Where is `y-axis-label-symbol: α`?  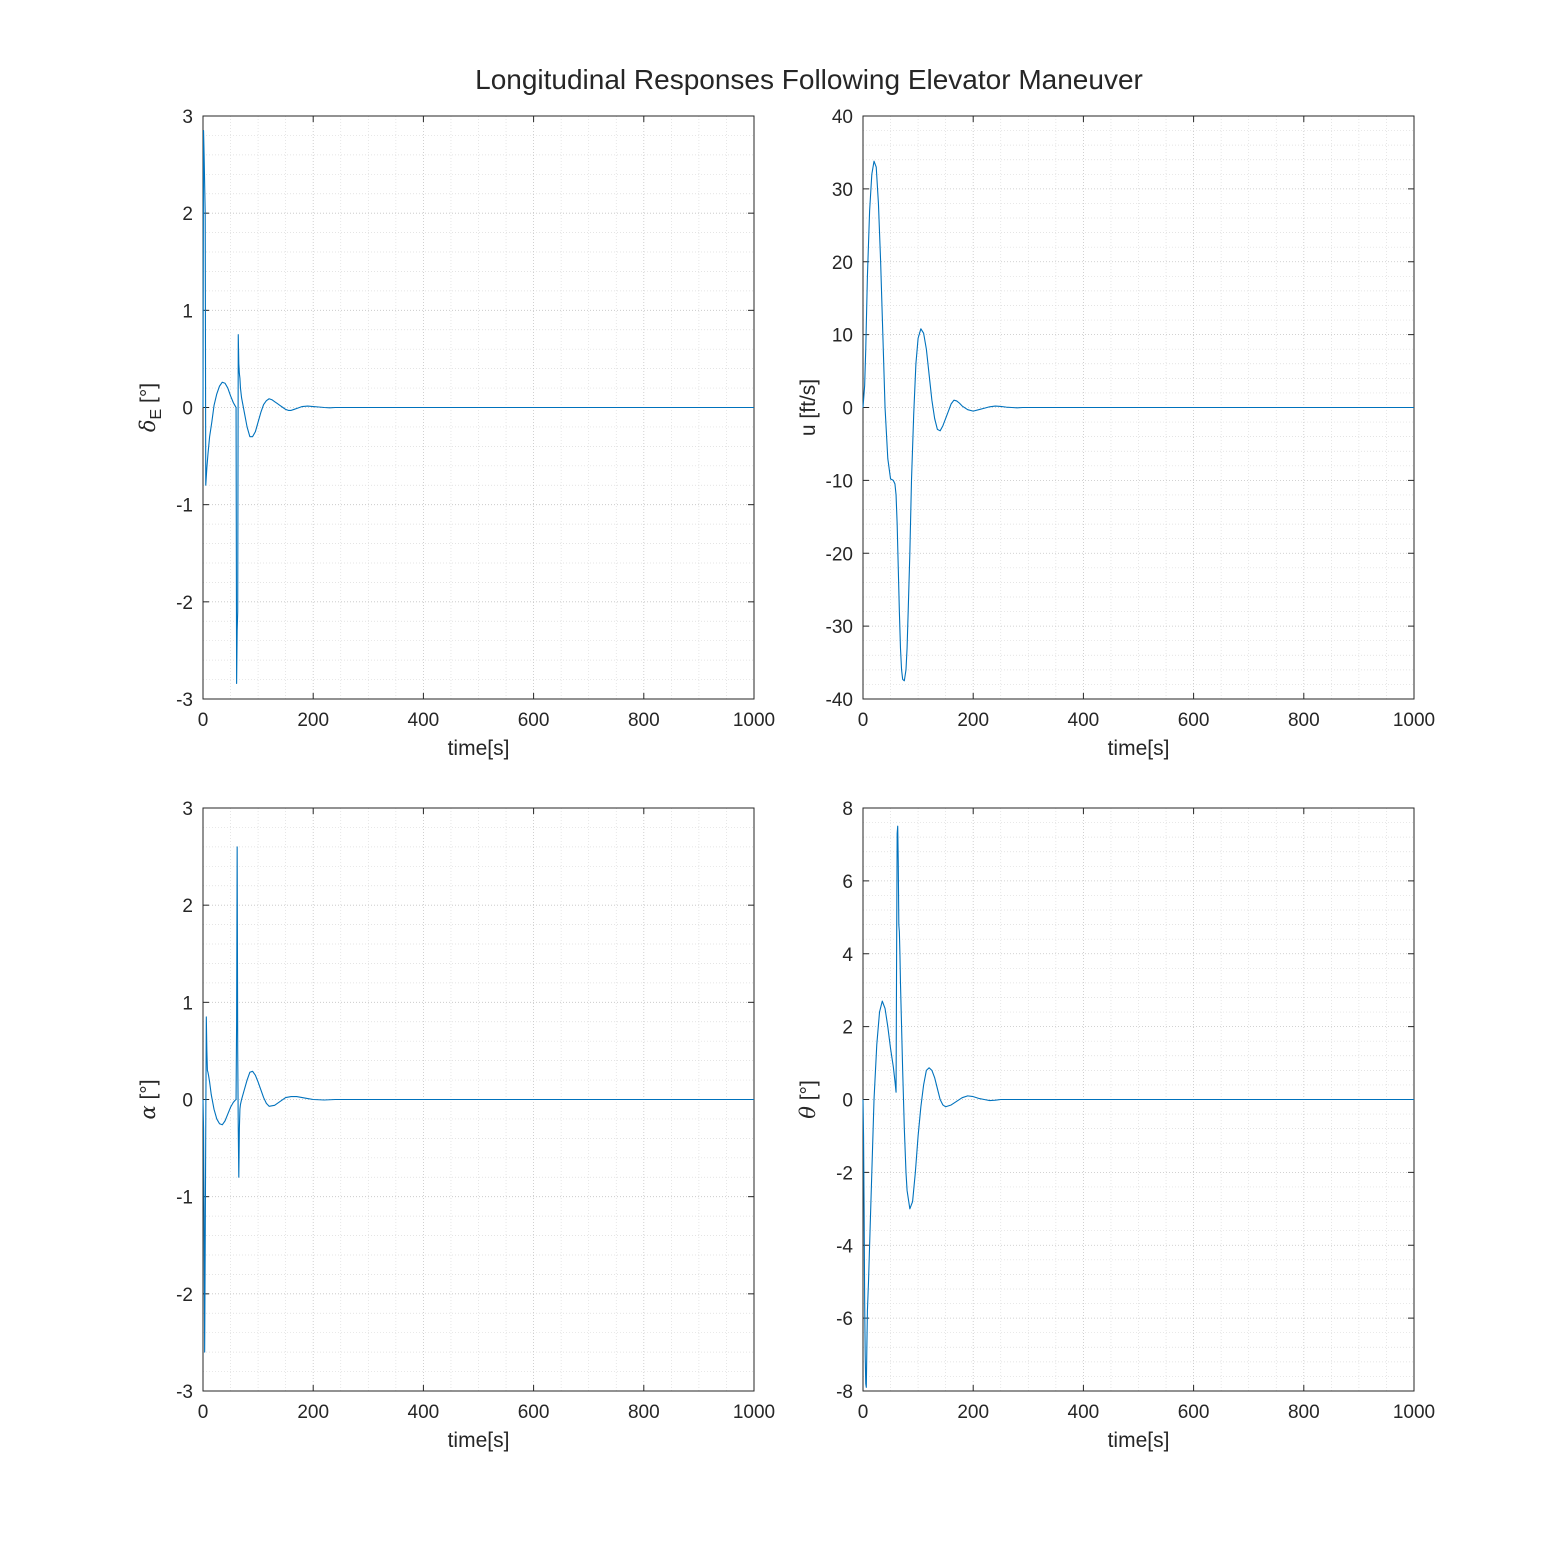 y-axis-label-symbol: α is located at coordinates (148, 1112).